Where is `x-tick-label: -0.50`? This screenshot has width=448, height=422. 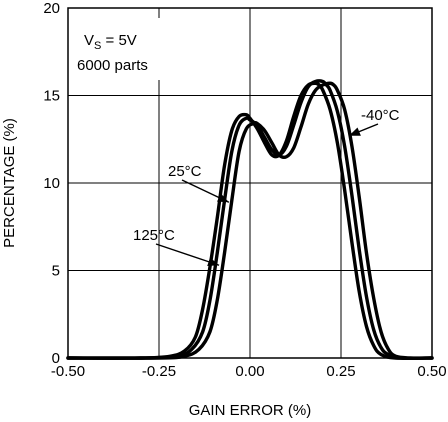 x-tick-label: -0.50 is located at coordinates (68, 371).